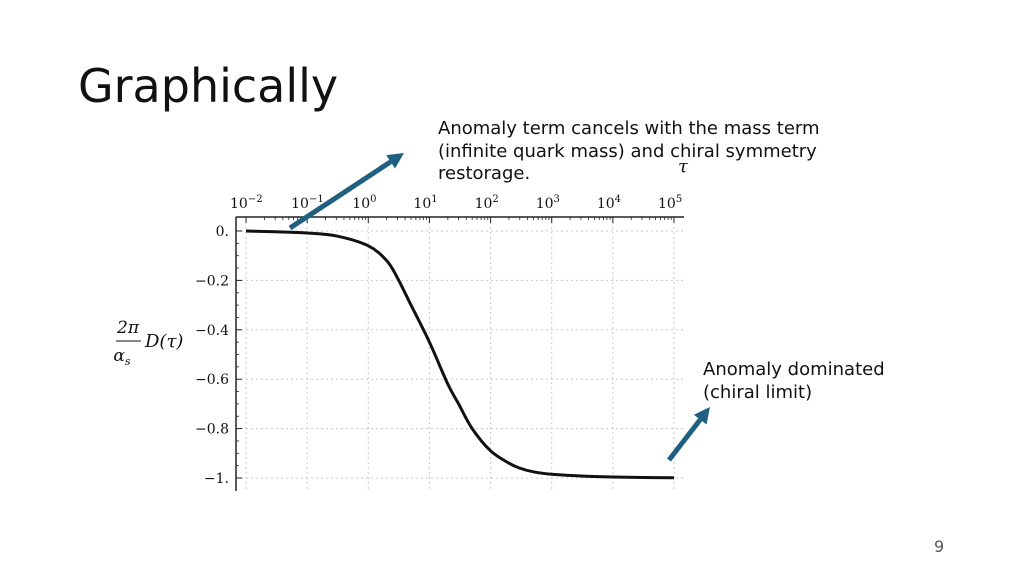 This screenshot has height=575, width=1024. What do you see at coordinates (208, 86) in the screenshot?
I see `slide-title: Graphically` at bounding box center [208, 86].